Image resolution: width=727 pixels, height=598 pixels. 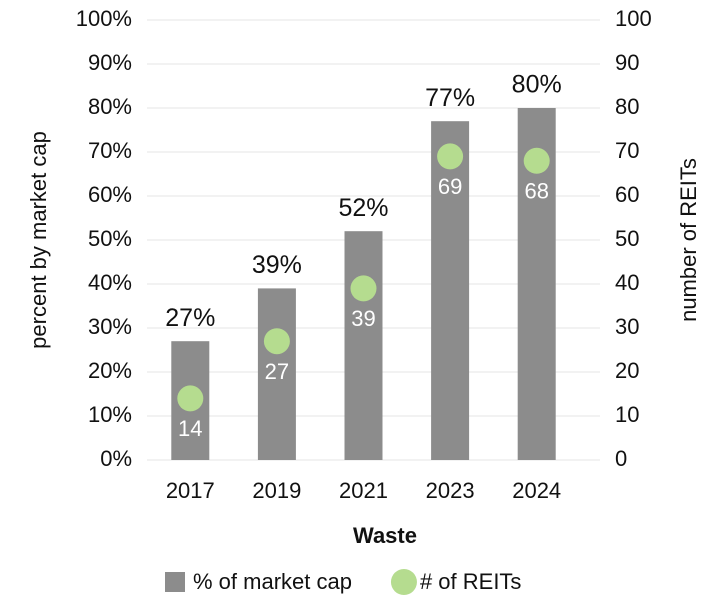 What do you see at coordinates (627, 282) in the screenshot?
I see `y2-tick-label: 40` at bounding box center [627, 282].